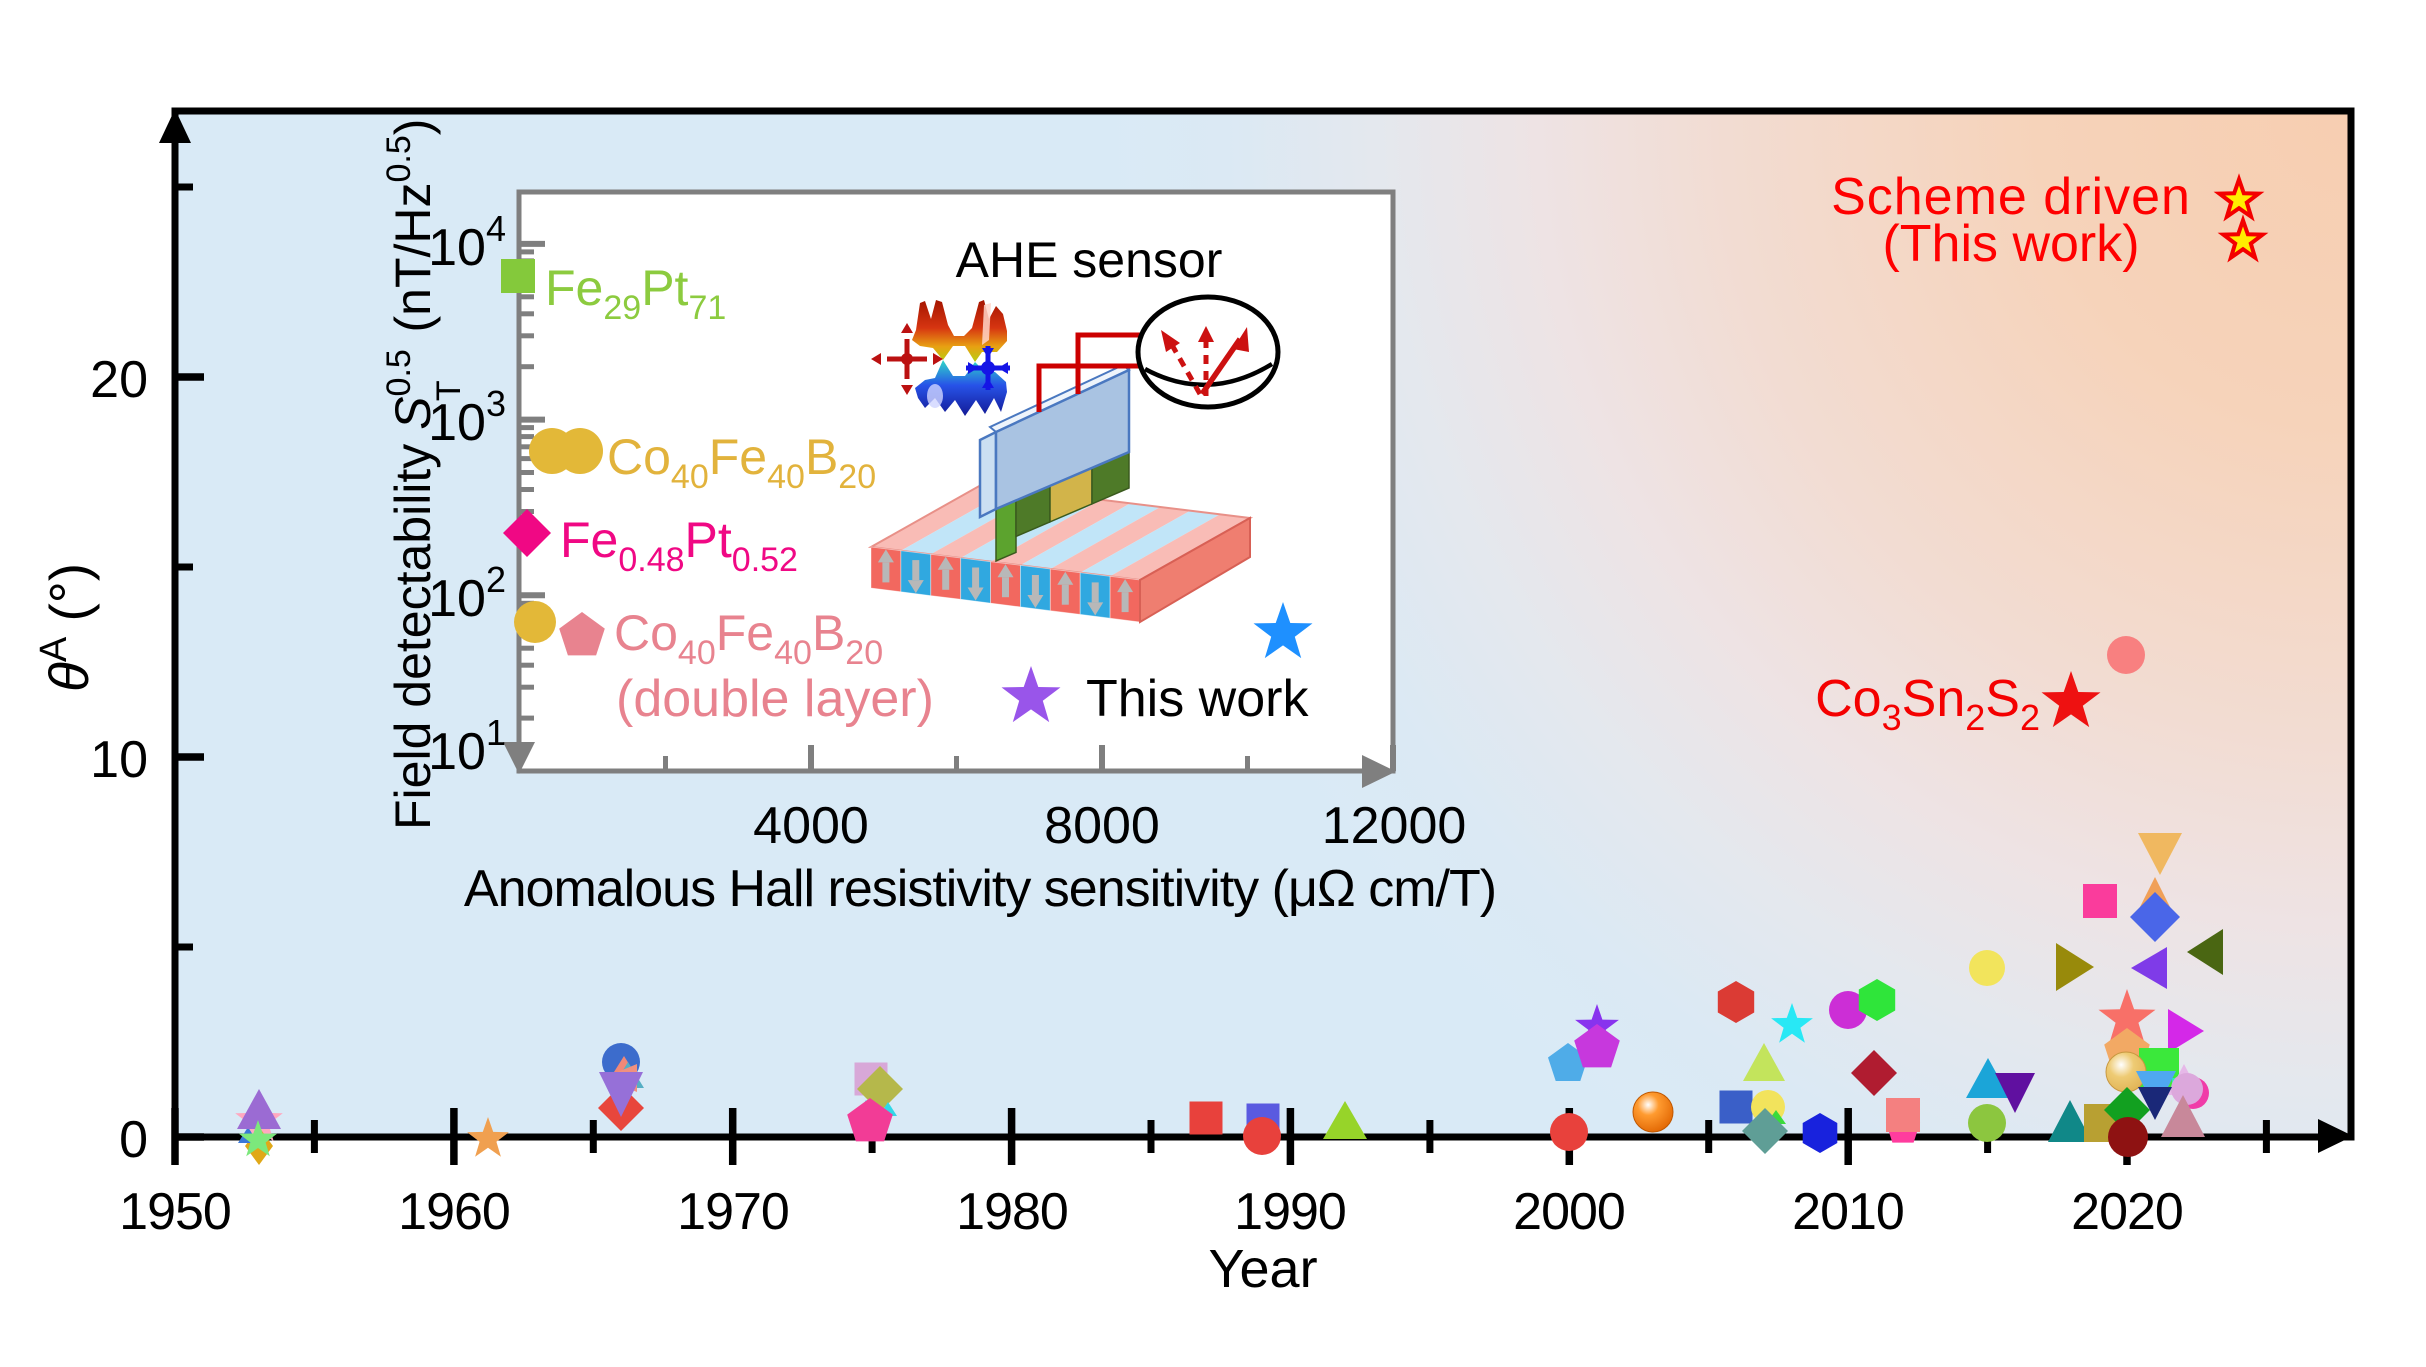  I want to click on svg-text: 1950, so click(175, 1212).